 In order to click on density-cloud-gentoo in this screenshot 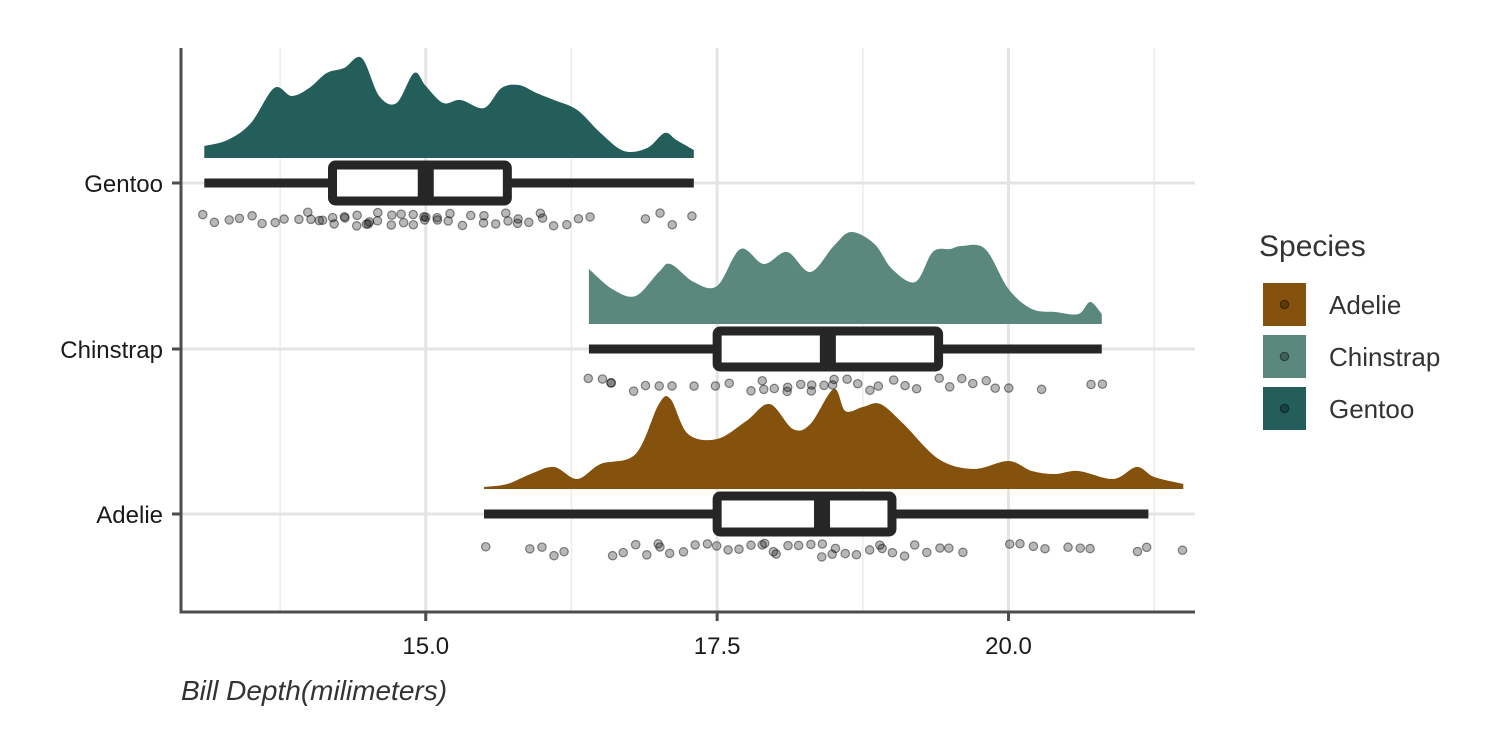, I will do `click(449, 107)`.